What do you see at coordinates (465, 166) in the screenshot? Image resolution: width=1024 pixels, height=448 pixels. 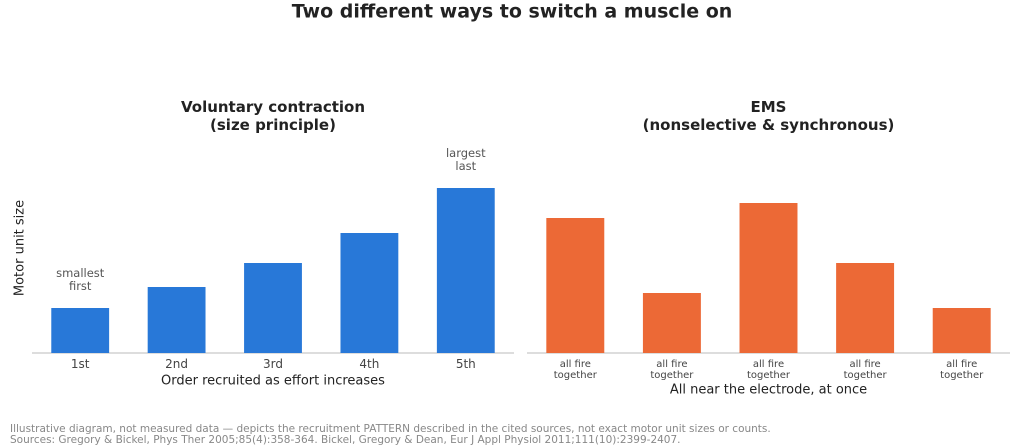 I see `annotation-line: last` at bounding box center [465, 166].